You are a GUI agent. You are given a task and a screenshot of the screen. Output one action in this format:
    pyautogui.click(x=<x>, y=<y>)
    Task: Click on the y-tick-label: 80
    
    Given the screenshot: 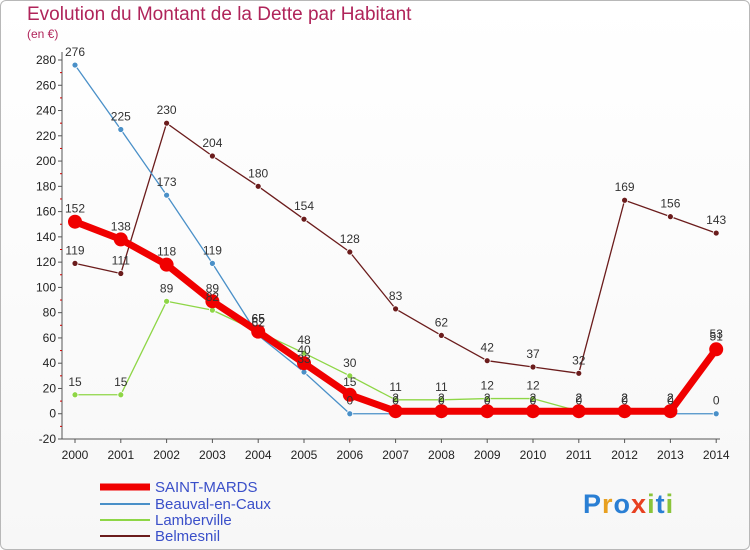 What is the action you would take?
    pyautogui.click(x=50, y=313)
    